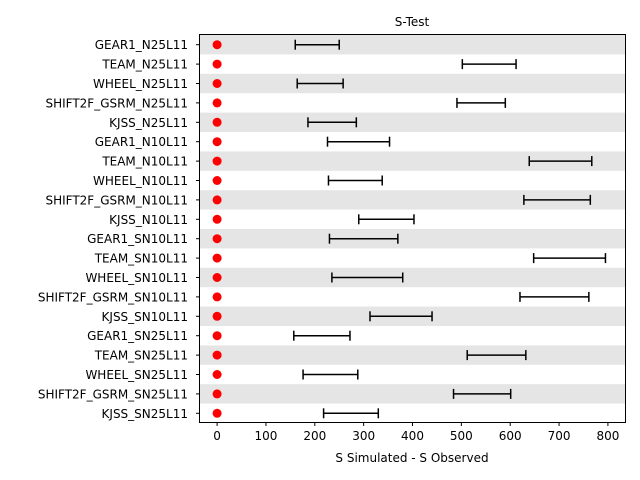 This screenshot has width=640, height=480. Describe the element at coordinates (145, 414) in the screenshot. I see `y-tick-label: KJSS_SN25L11` at that location.